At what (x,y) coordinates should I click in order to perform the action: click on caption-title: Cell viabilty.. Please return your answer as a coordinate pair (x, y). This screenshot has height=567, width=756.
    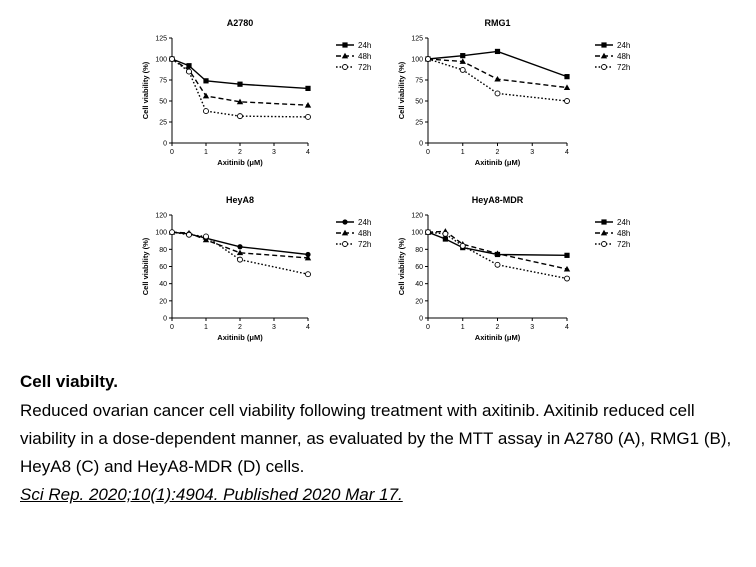
    Looking at the image, I should click on (69, 381).